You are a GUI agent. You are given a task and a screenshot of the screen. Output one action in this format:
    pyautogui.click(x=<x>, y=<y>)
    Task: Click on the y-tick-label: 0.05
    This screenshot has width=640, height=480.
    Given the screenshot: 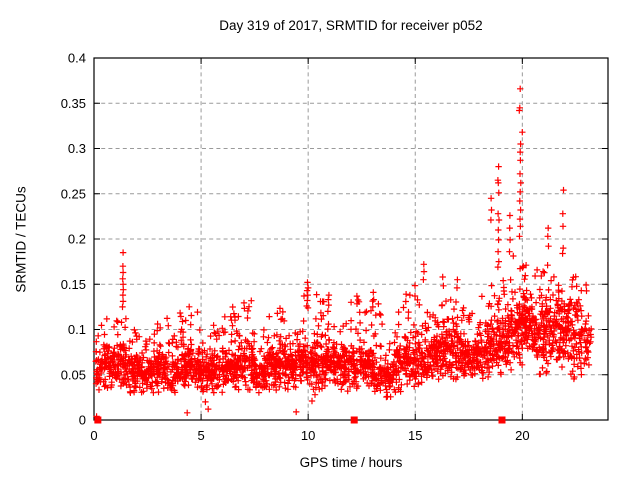 What is the action you would take?
    pyautogui.click(x=73, y=374)
    